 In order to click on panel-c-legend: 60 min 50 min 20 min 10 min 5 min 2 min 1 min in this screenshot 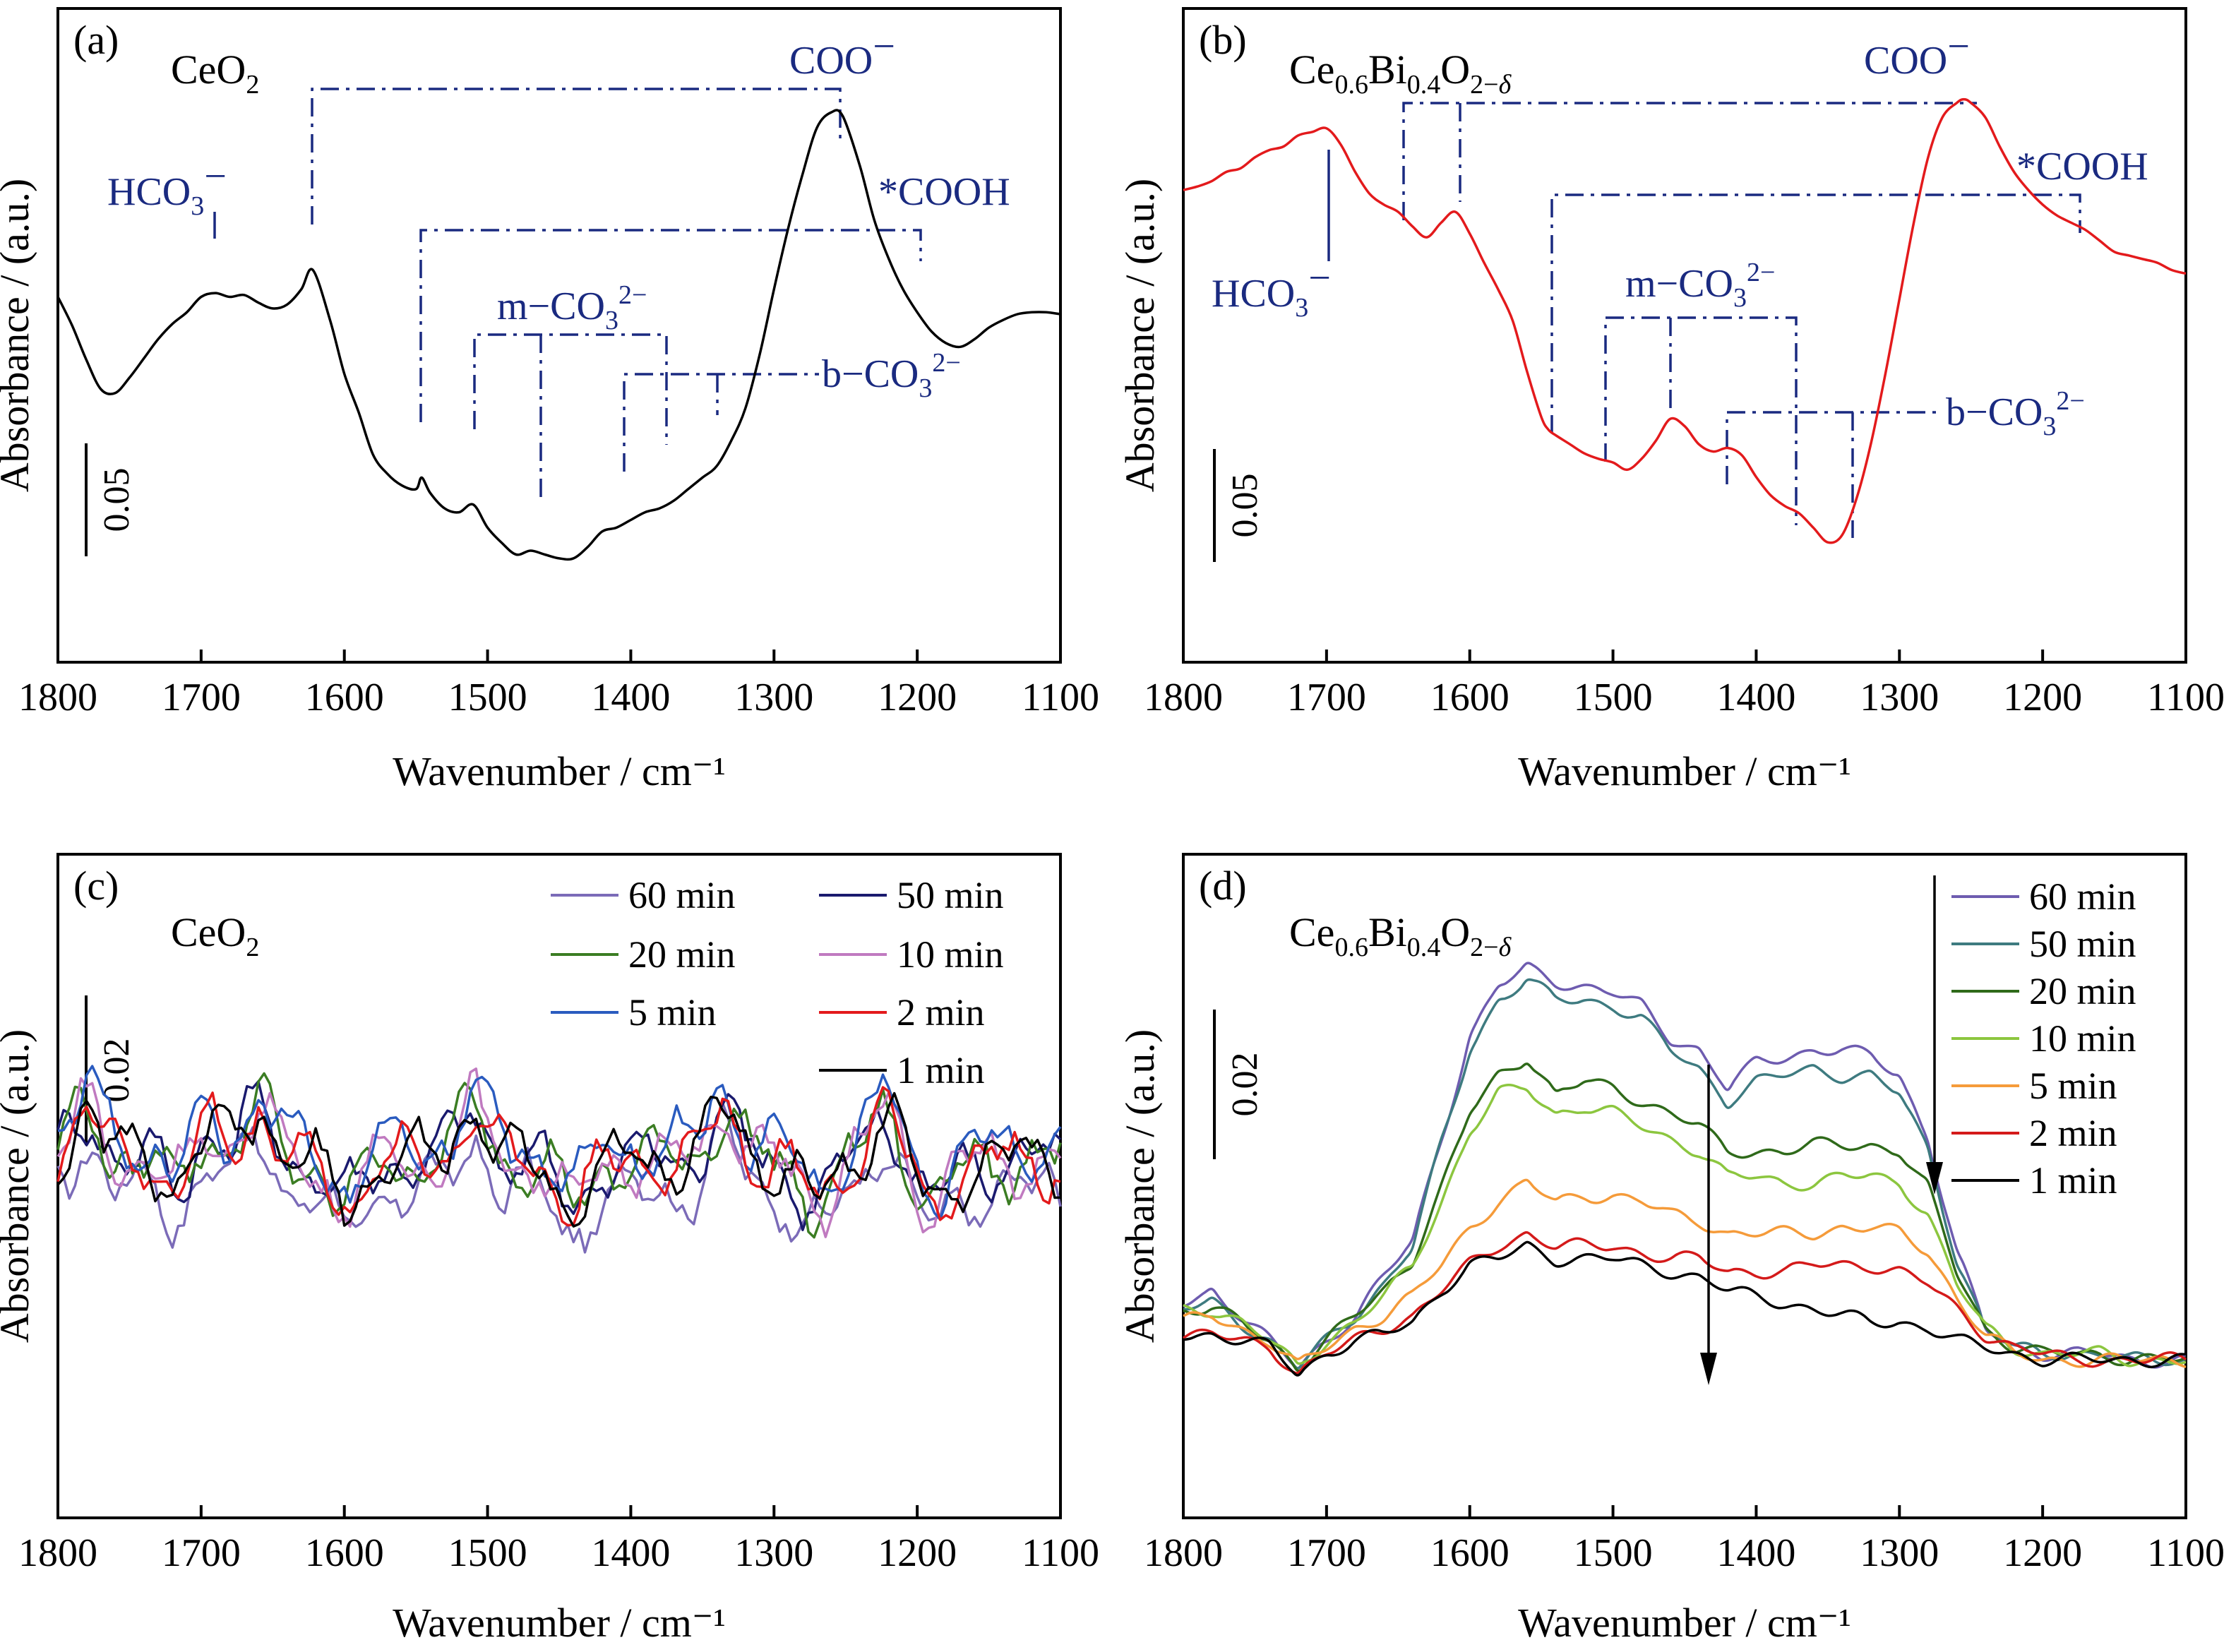, I will do `click(778, 982)`.